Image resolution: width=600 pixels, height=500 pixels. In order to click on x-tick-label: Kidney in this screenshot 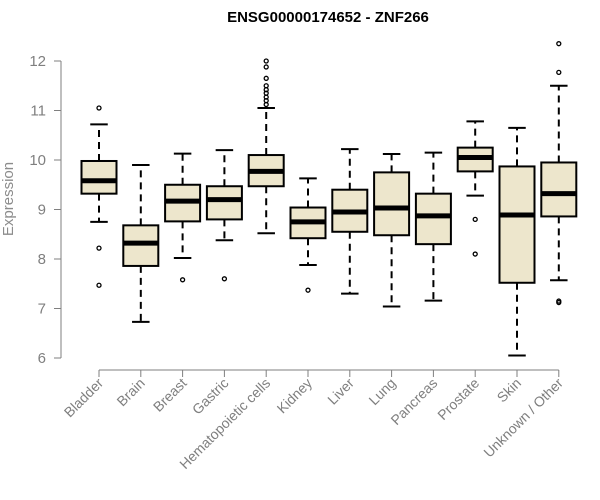, I will do `click(295, 396)`.